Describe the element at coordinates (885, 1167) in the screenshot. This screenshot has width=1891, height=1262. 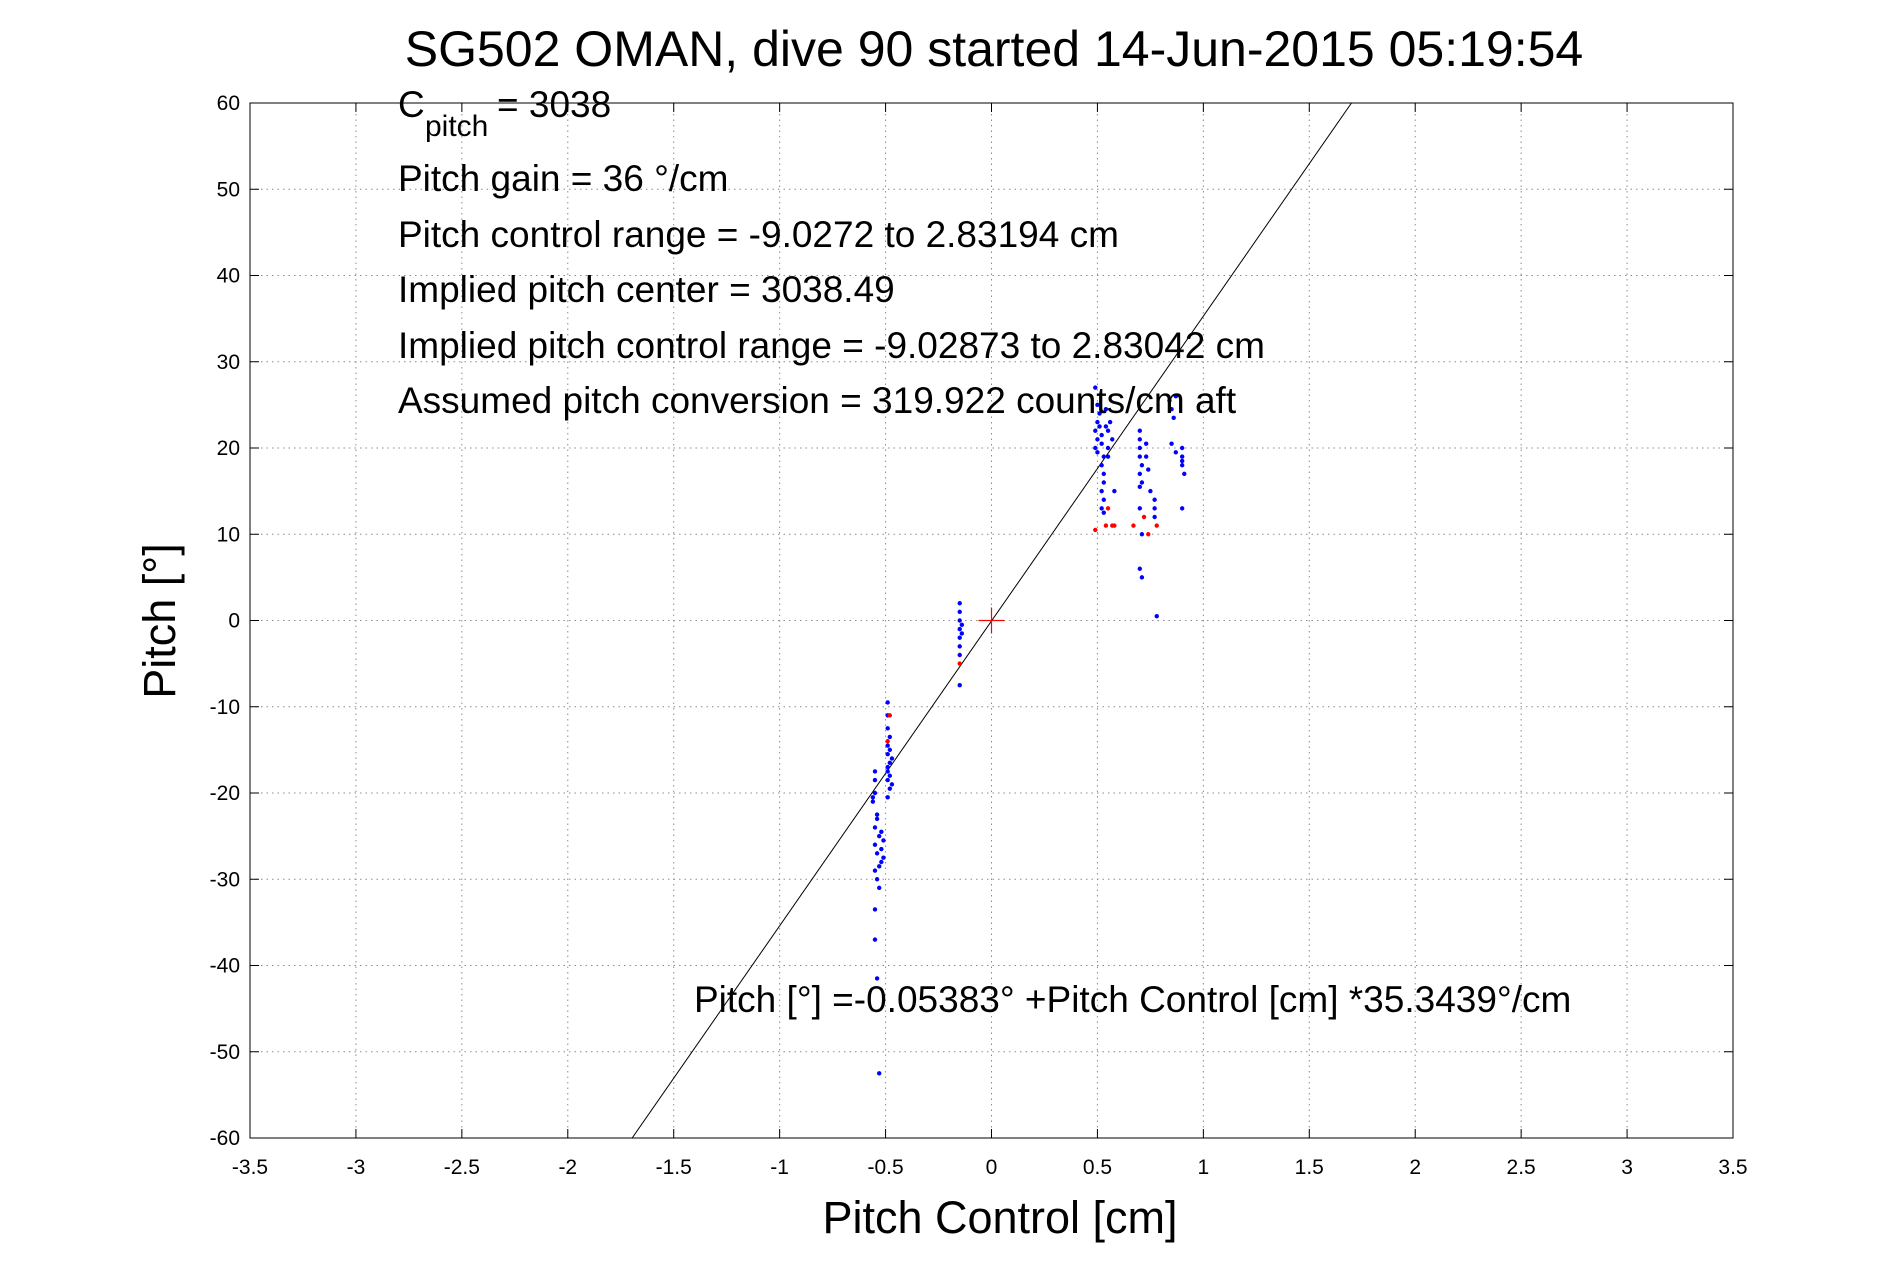
I see `x-tick-label: -0.5` at that location.